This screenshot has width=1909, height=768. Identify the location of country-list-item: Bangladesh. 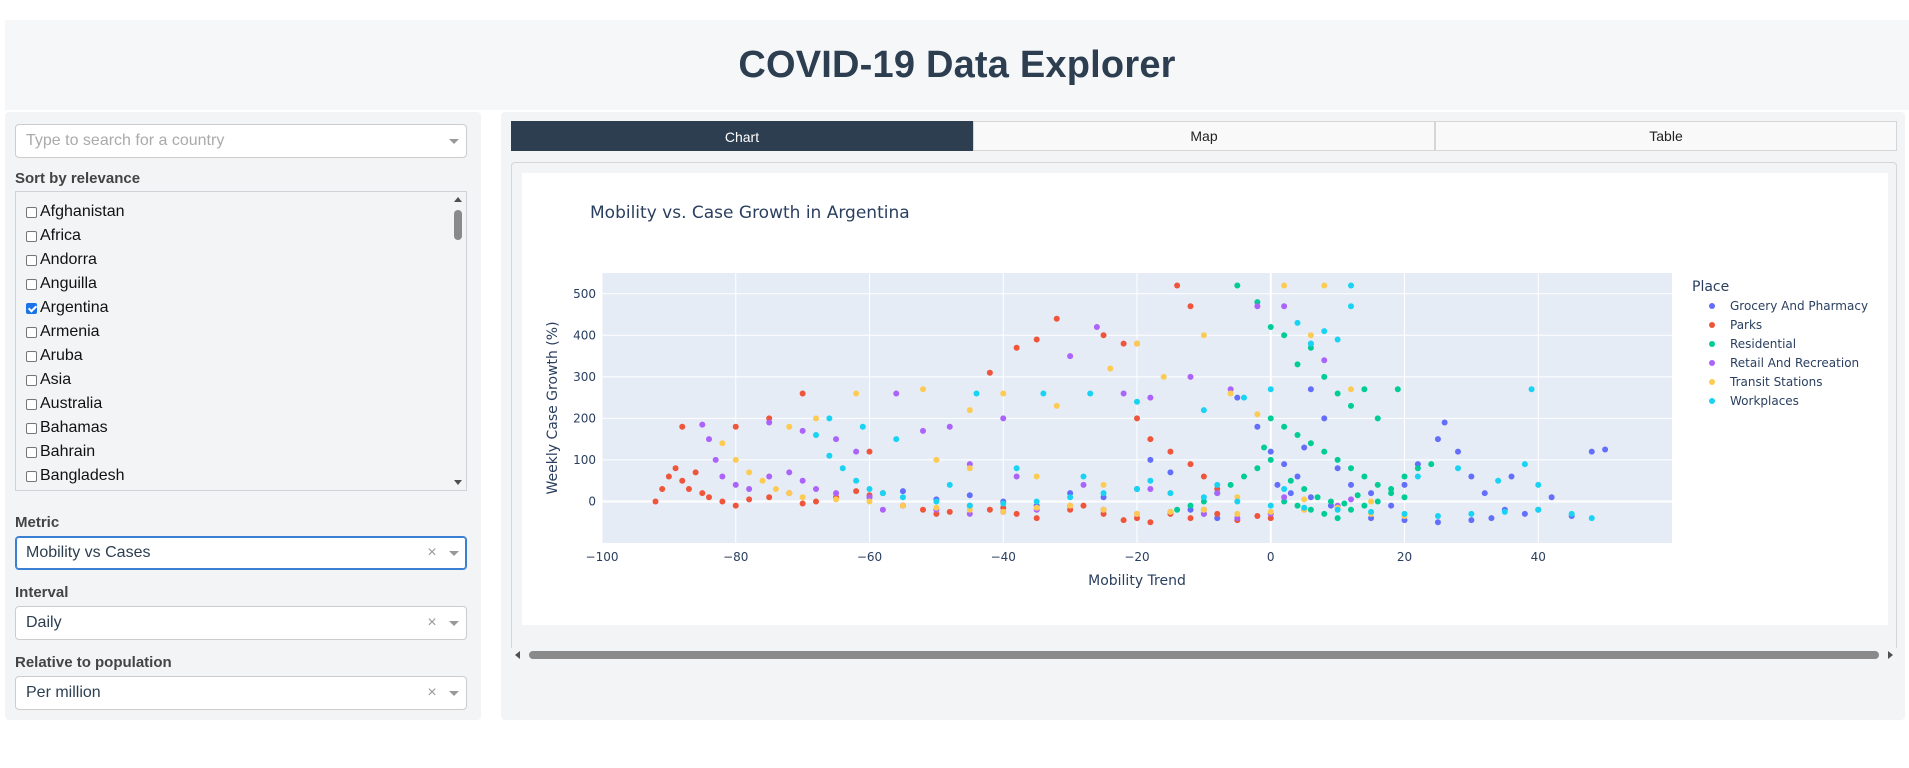
(231, 476).